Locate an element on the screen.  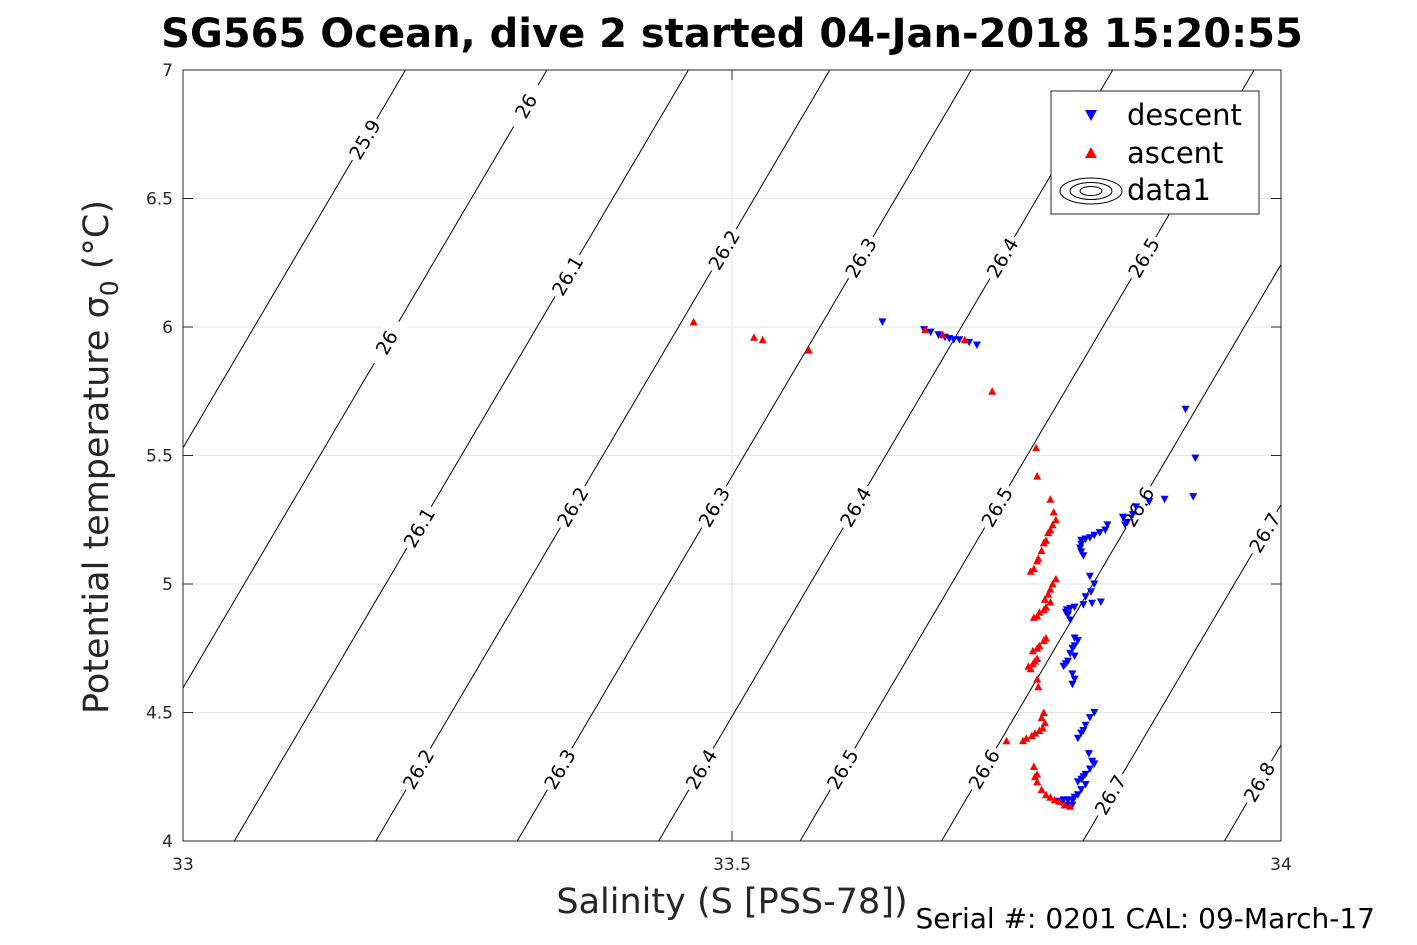
legend-descent-label: descent is located at coordinates (1184, 115).